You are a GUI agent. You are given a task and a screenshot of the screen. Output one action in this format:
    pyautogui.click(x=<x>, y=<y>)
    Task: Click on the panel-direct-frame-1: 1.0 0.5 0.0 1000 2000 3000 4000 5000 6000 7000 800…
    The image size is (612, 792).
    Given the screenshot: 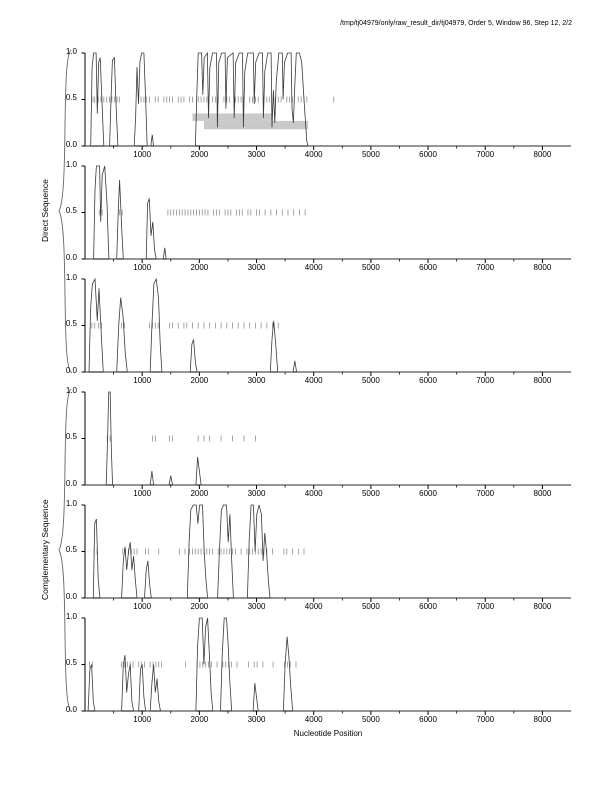 What is the action you would take?
    pyautogui.click(x=319, y=104)
    